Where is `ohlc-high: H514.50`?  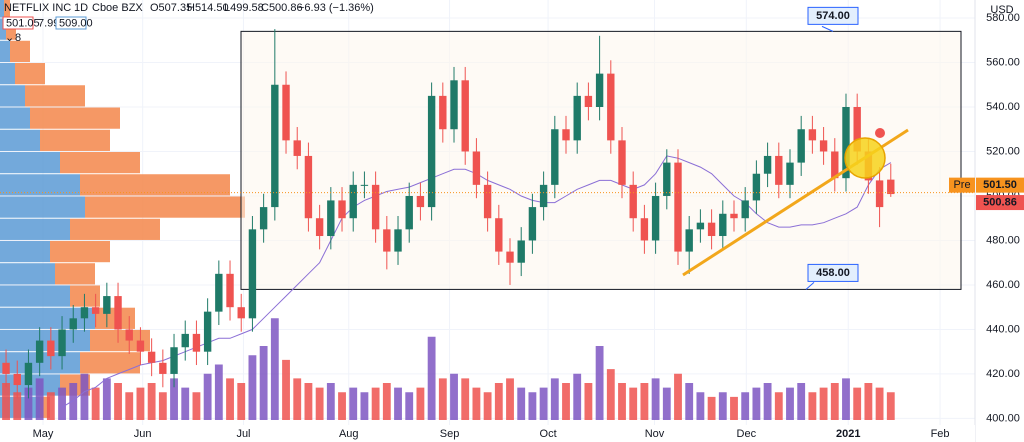 ohlc-high: H514.50 is located at coordinates (208, 8).